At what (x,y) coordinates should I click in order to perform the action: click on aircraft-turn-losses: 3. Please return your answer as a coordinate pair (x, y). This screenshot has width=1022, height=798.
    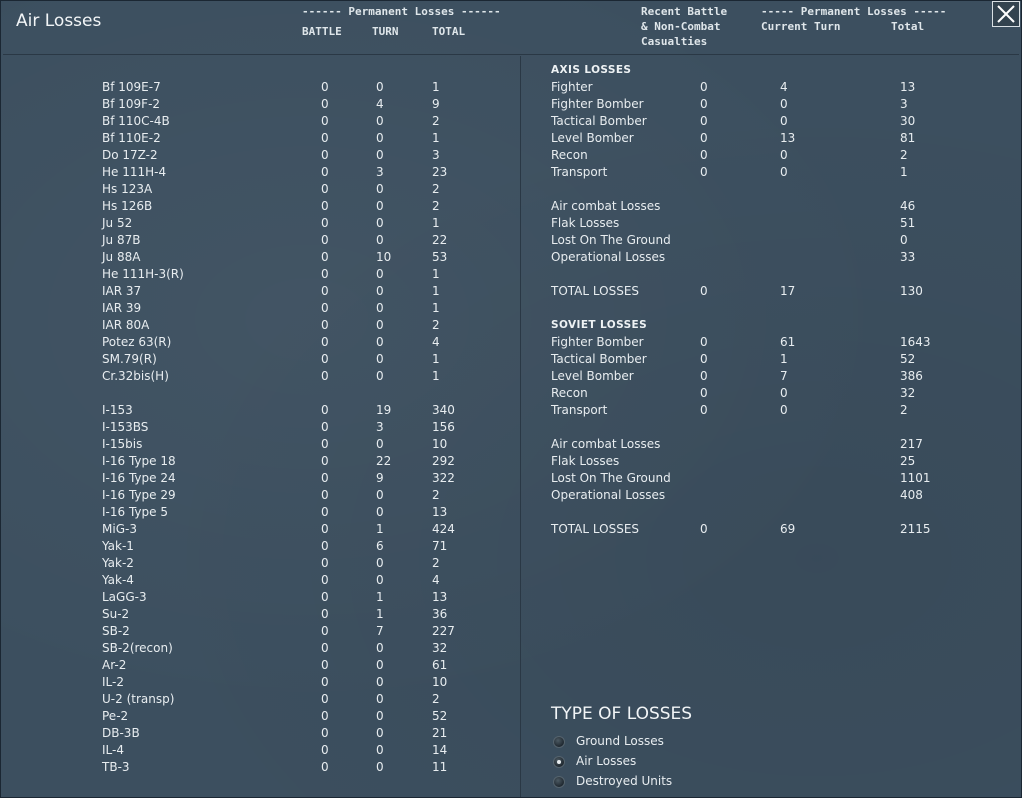
    Looking at the image, I should click on (380, 172).